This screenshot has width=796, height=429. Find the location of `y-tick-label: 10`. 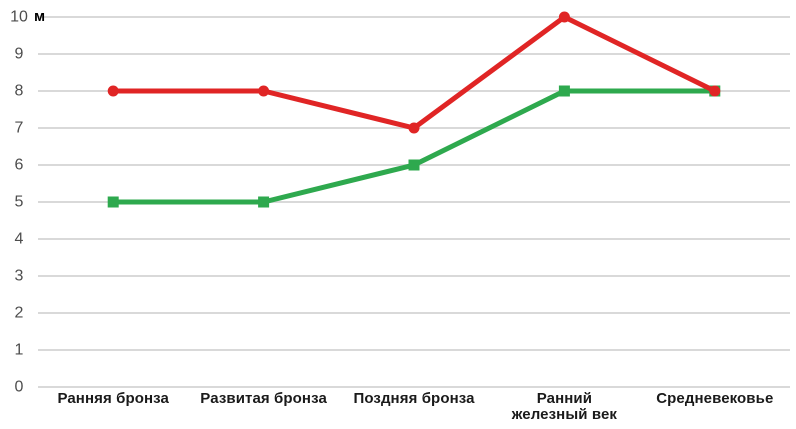

y-tick-label: 10 is located at coordinates (19, 17).